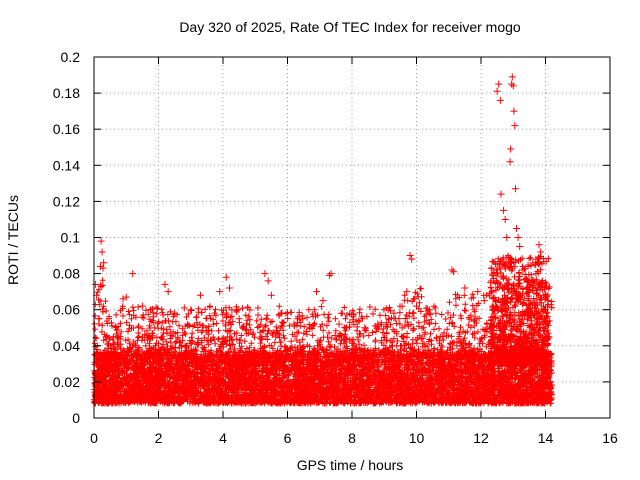 This screenshot has width=640, height=480. What do you see at coordinates (76, 418) in the screenshot?
I see `y-tick-label: 0` at bounding box center [76, 418].